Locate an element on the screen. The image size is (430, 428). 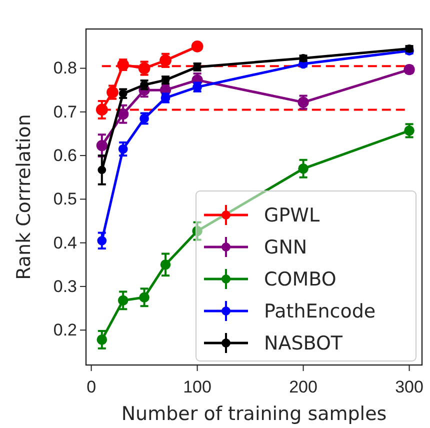
legend-label: GNN is located at coordinates (286, 247).